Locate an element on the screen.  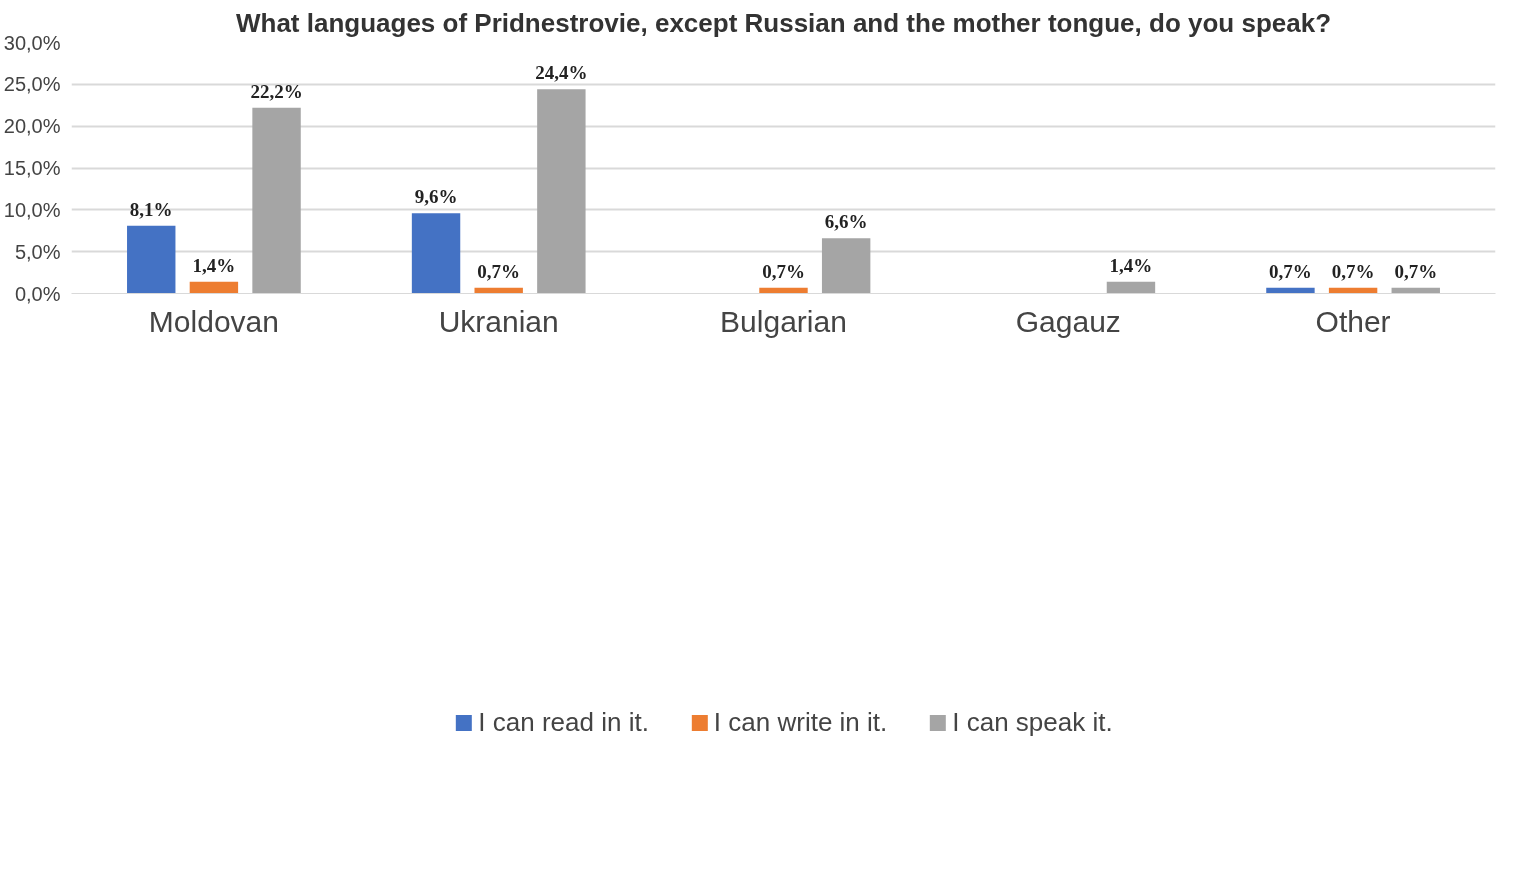
chart-title: What languages of Pridnestrovie, except Russian and the mother tongue, do you speak? is located at coordinates (783, 22).